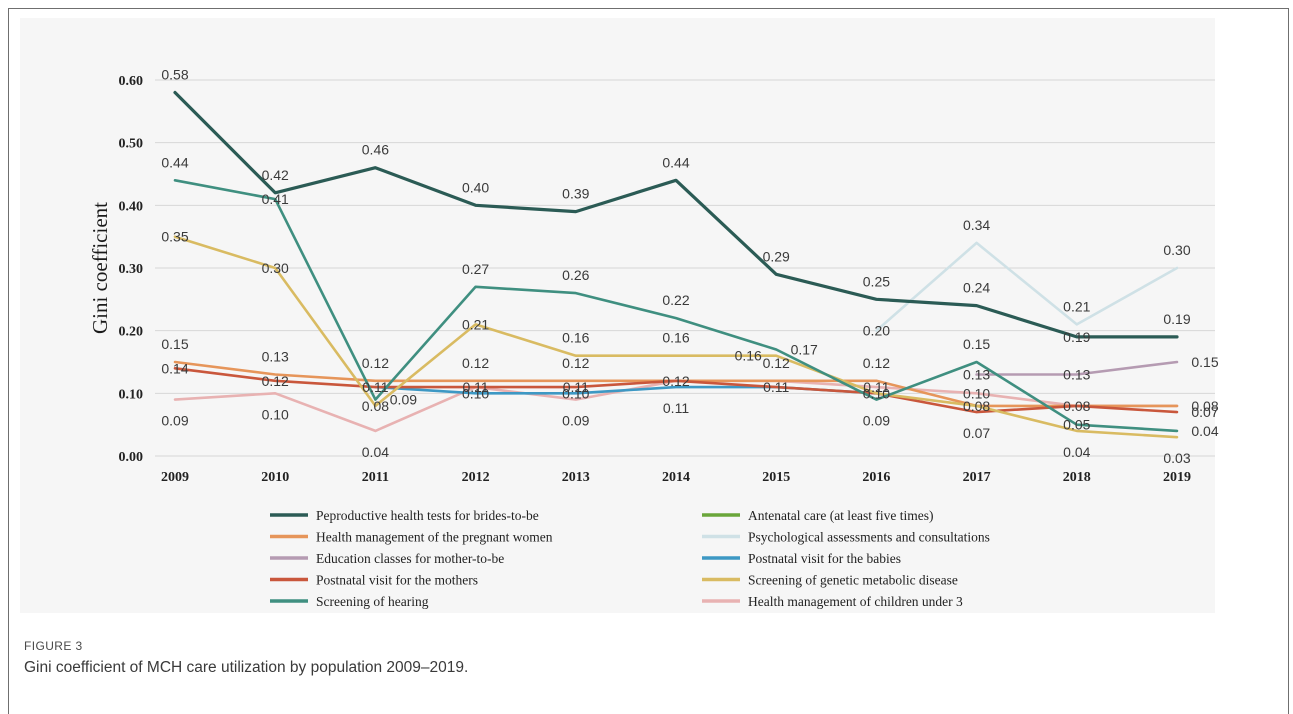 The height and width of the screenshot is (714, 1293). What do you see at coordinates (575, 194) in the screenshot?
I see `data-label: 0.39` at bounding box center [575, 194].